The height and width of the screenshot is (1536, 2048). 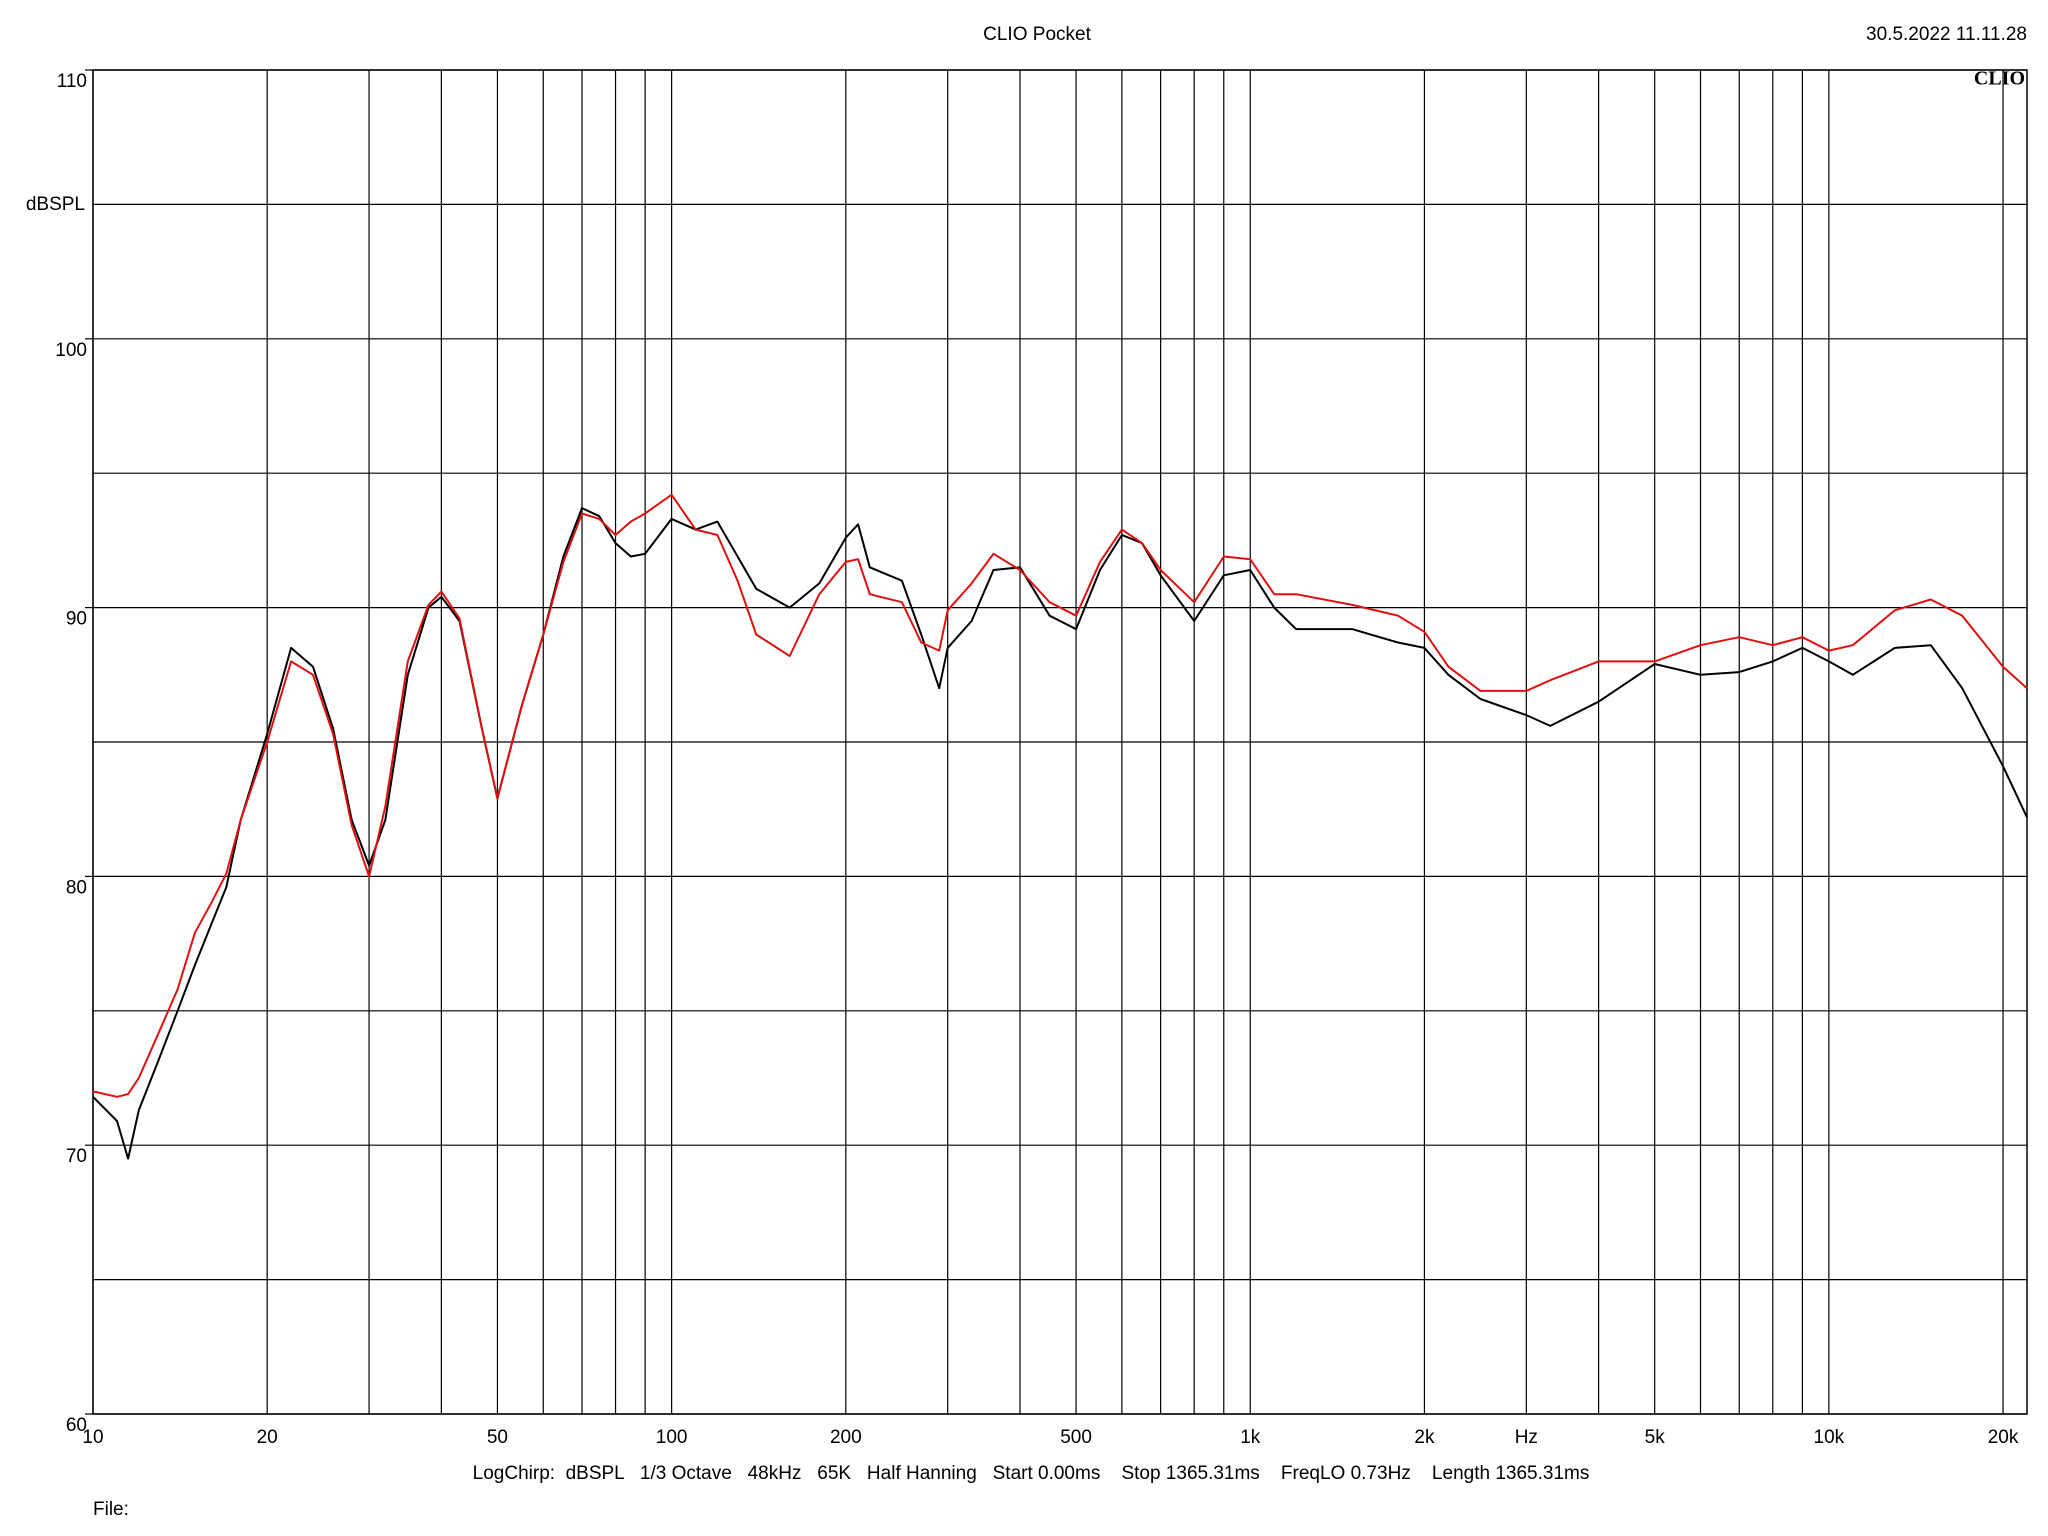 I want to click on x-tick-label: 50, so click(x=497, y=1437).